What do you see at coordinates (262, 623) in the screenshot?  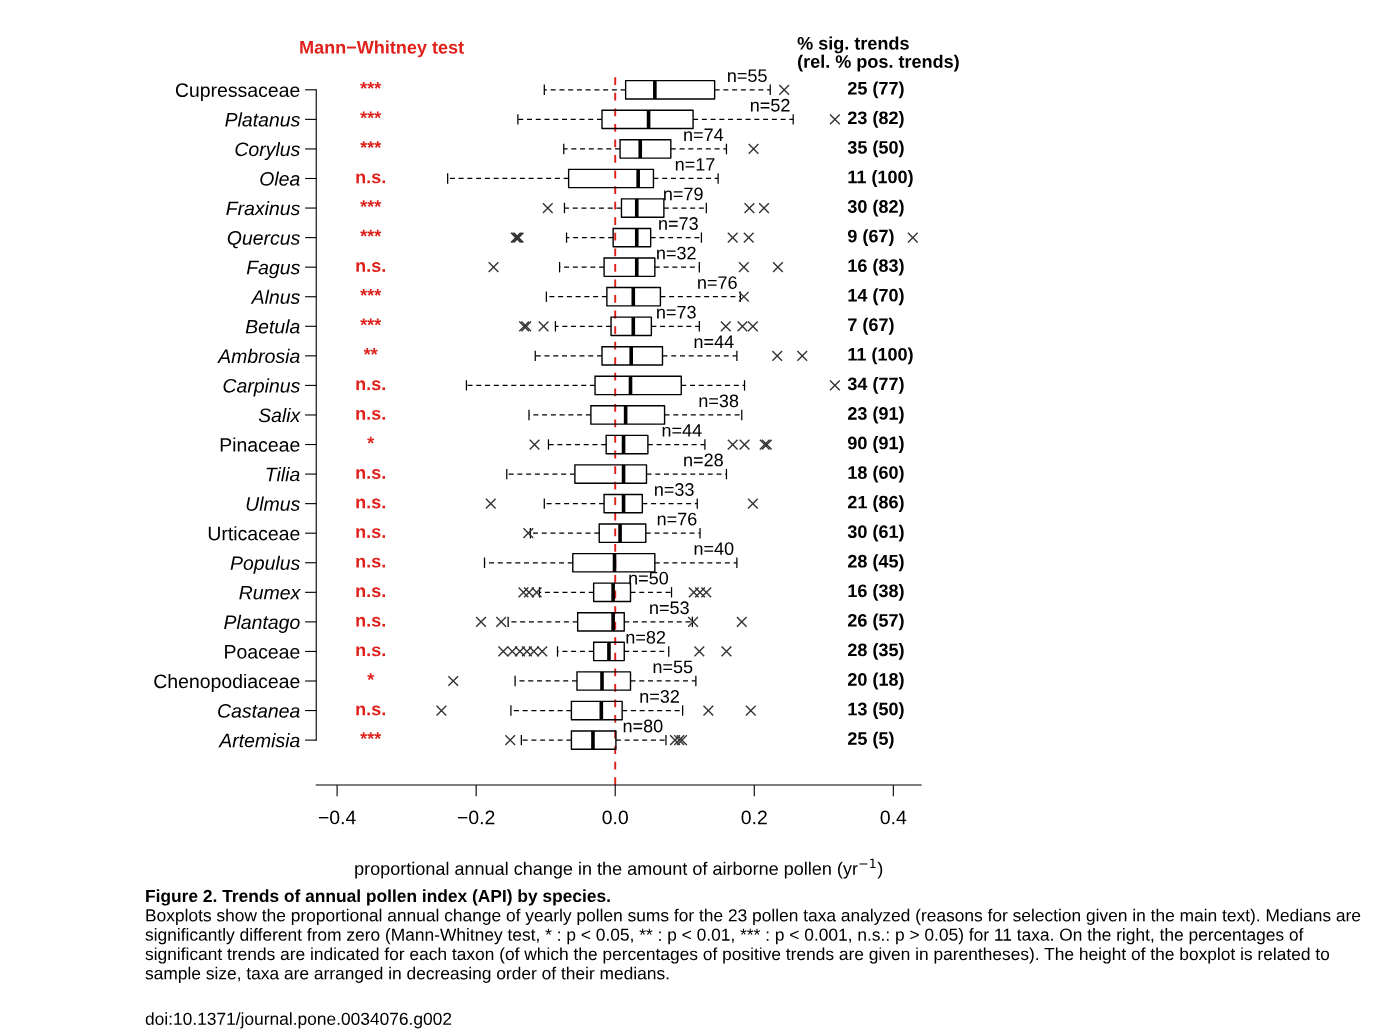 I see `y-tick-label: Plantago` at bounding box center [262, 623].